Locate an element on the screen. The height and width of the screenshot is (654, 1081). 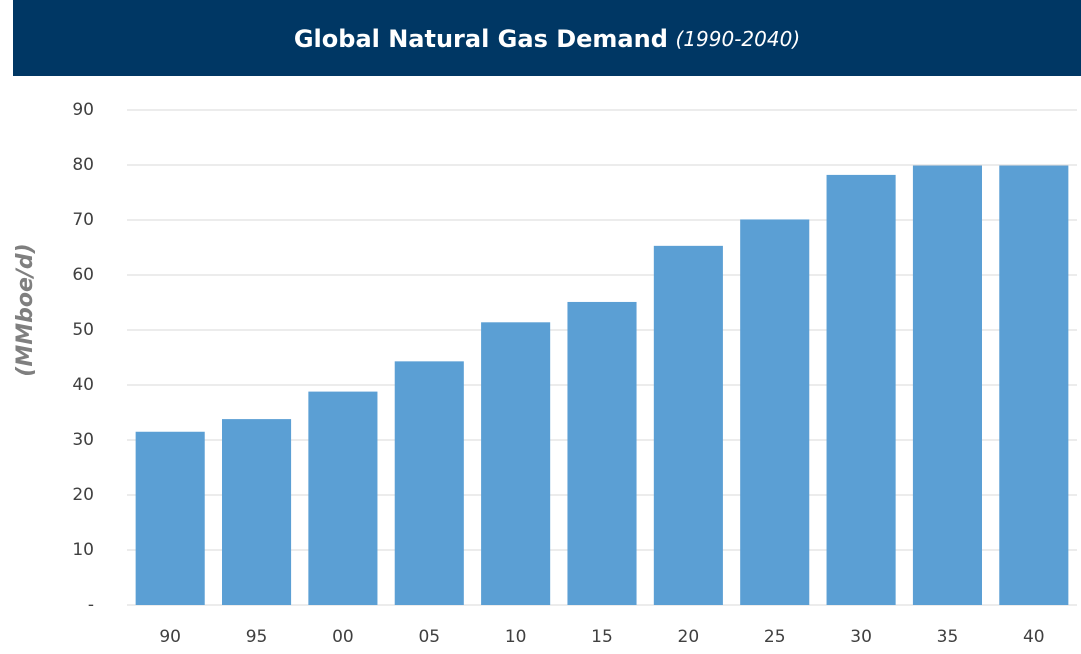
x-tick-label: 40 is located at coordinates (1034, 637).